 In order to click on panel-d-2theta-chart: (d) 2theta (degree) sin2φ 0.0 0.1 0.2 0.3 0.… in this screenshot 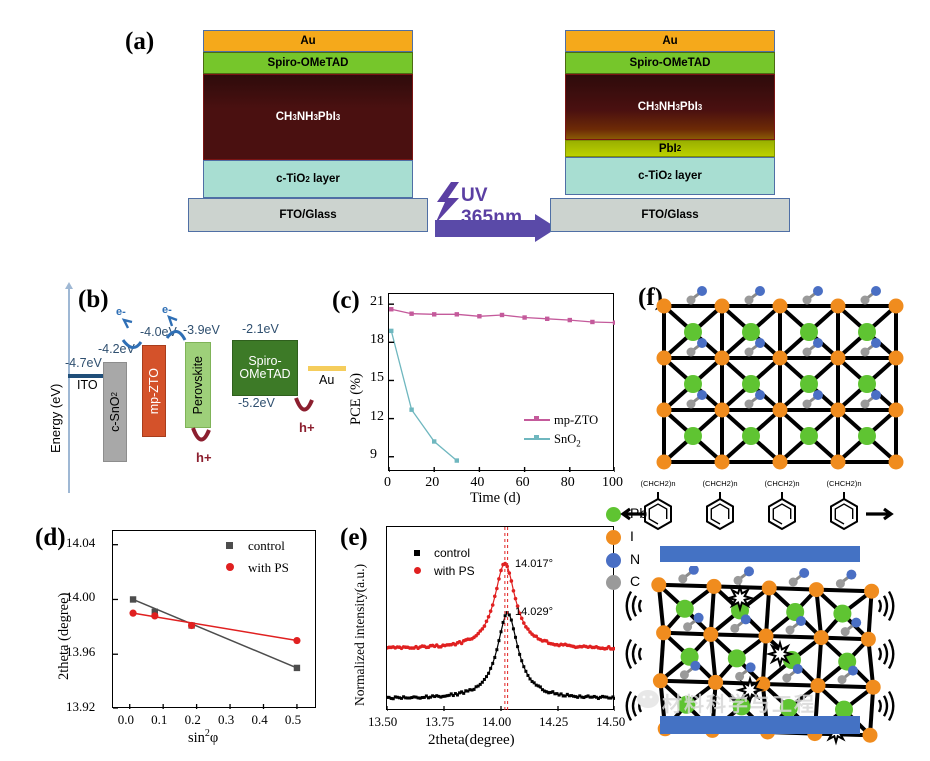, I will do `click(180, 635)`.